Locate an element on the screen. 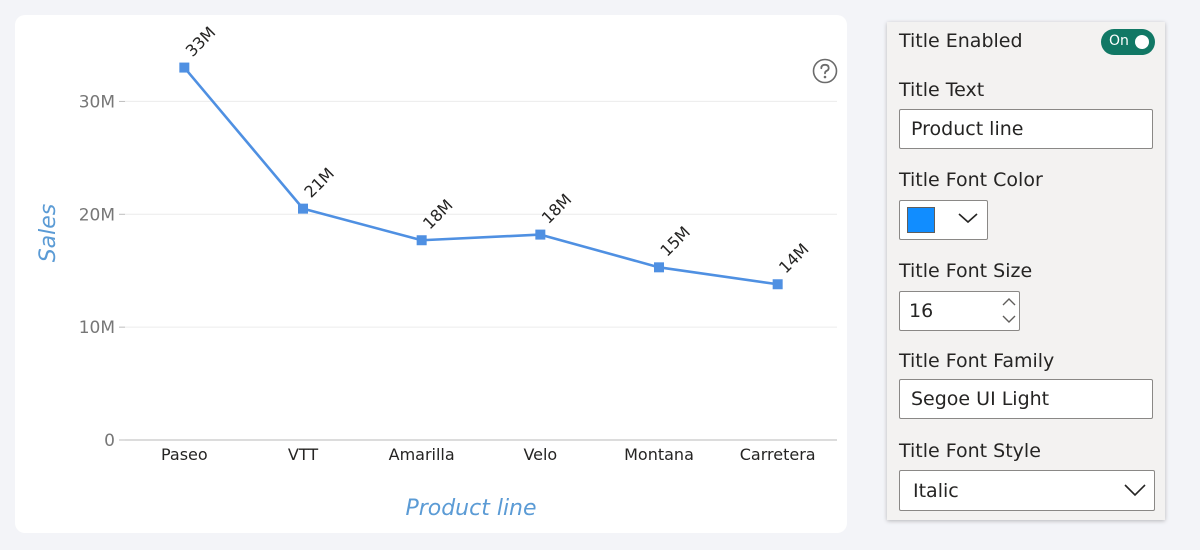 This screenshot has width=1200, height=550. color-swatch is located at coordinates (921, 220).